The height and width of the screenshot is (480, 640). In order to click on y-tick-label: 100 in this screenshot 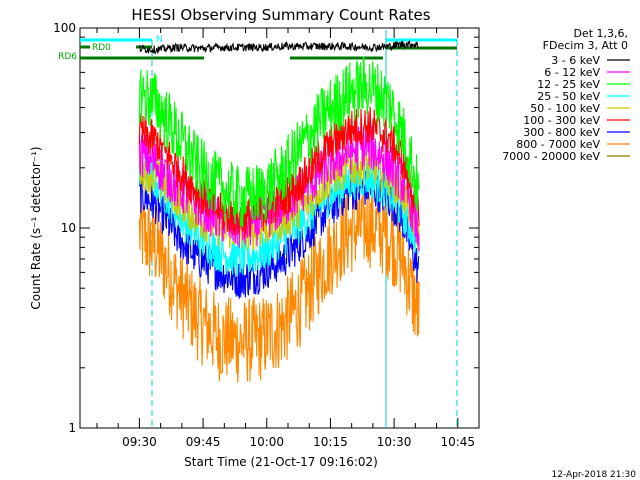, I will do `click(64, 28)`.